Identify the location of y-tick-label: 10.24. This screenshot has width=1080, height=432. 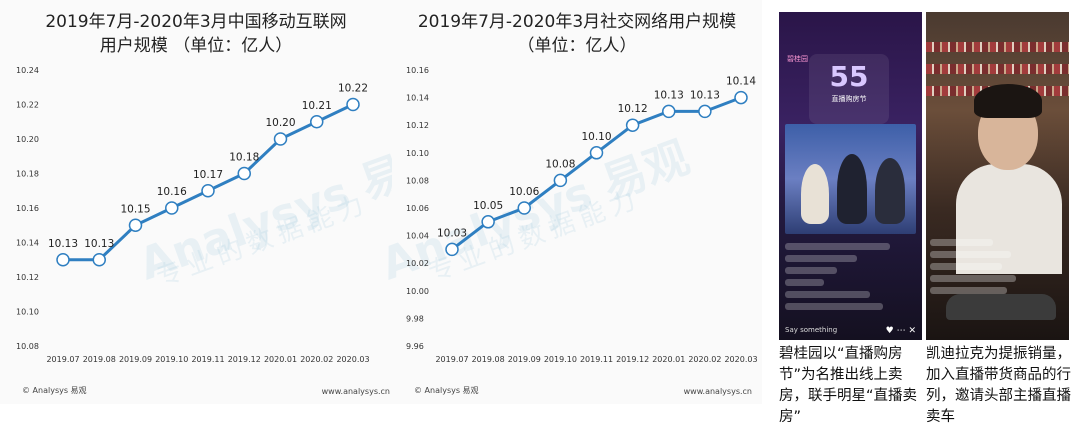
(27, 70).